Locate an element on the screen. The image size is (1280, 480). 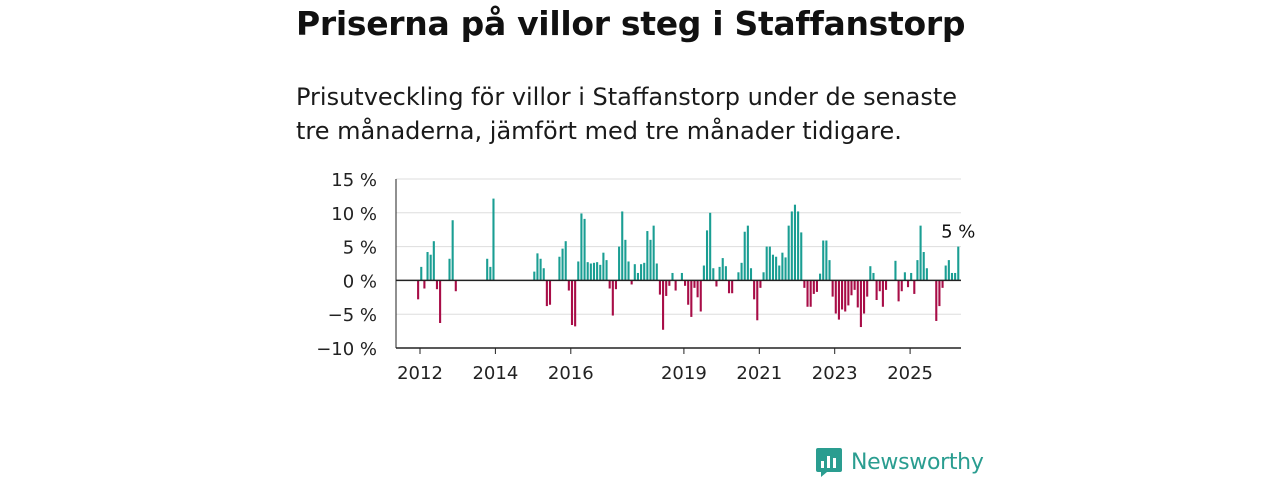
x-tick-label: 2019 is located at coordinates (684, 373).